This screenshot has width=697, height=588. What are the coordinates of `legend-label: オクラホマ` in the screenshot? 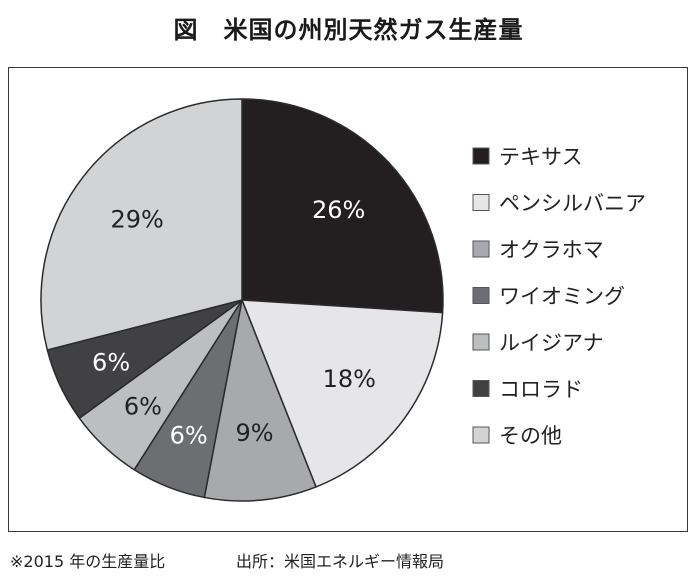 It's located at (551, 250).